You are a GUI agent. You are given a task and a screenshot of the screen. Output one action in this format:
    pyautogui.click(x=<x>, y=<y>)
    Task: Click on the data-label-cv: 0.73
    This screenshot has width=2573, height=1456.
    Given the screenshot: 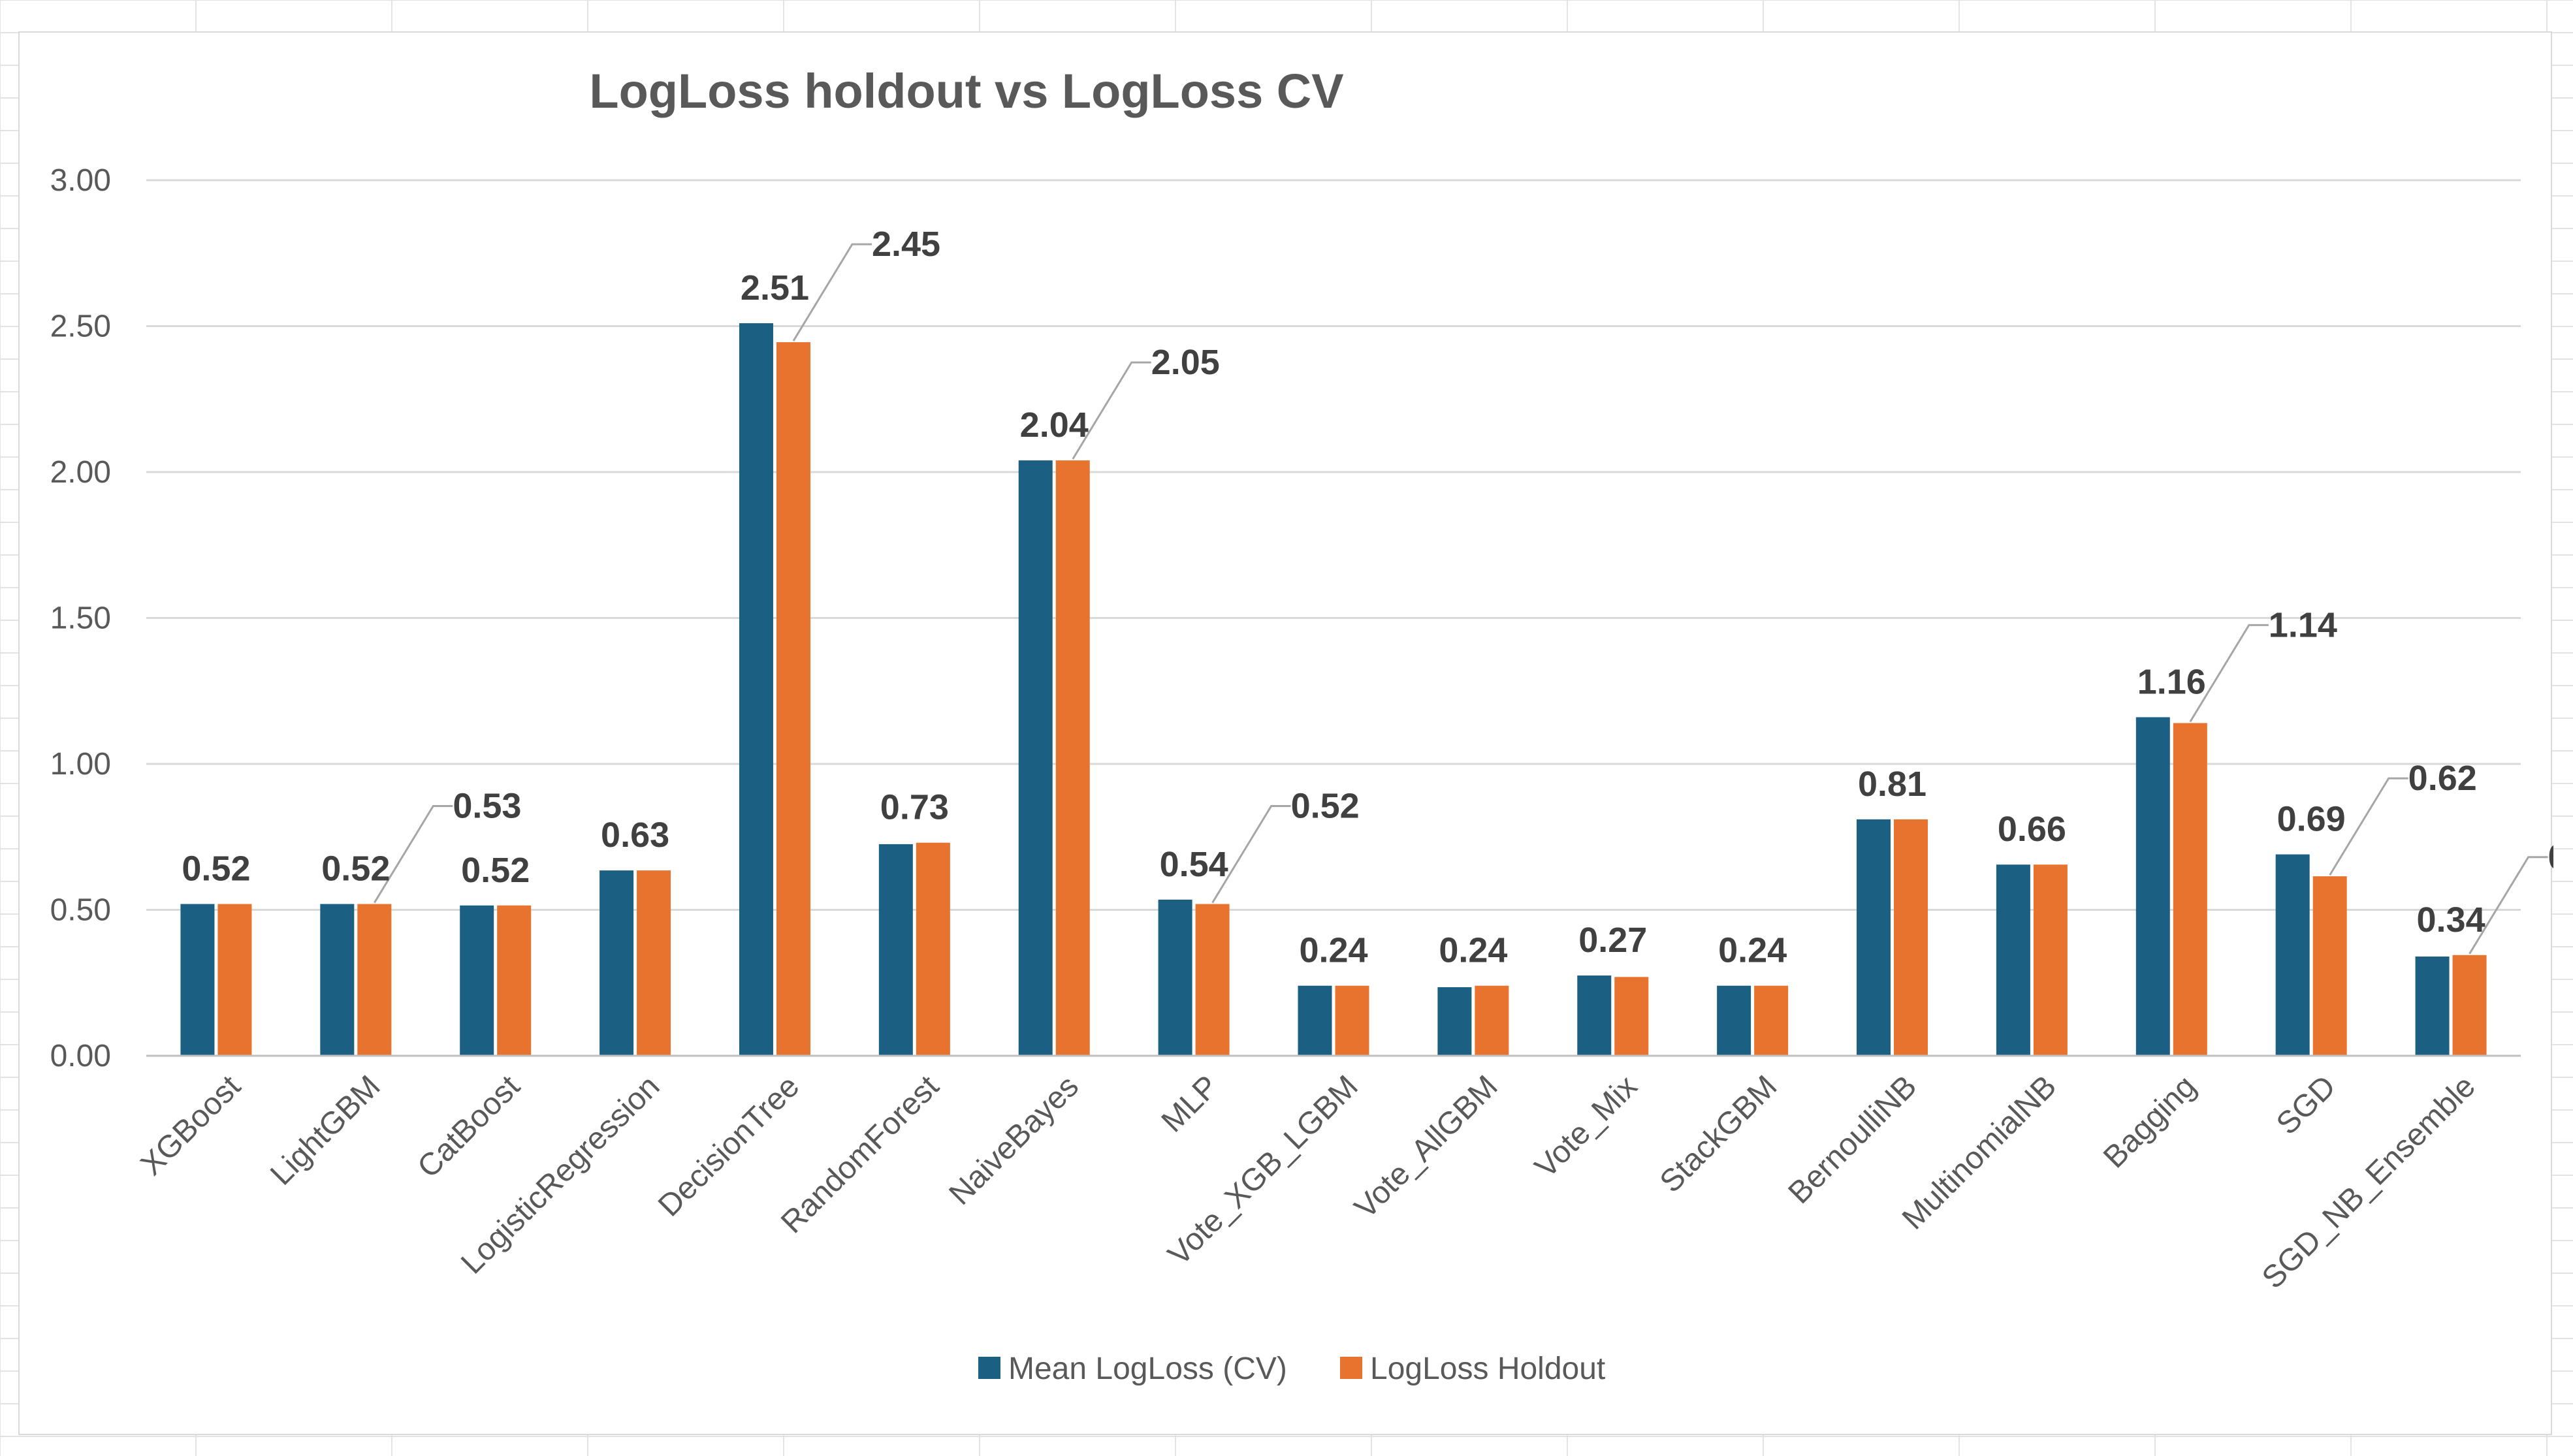 What is the action you would take?
    pyautogui.click(x=915, y=808)
    